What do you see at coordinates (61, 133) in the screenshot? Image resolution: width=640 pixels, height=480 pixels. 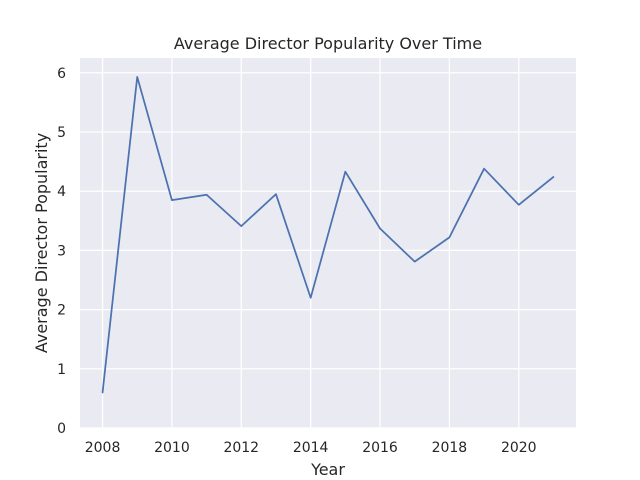 I see `y-tick-label: 5` at bounding box center [61, 133].